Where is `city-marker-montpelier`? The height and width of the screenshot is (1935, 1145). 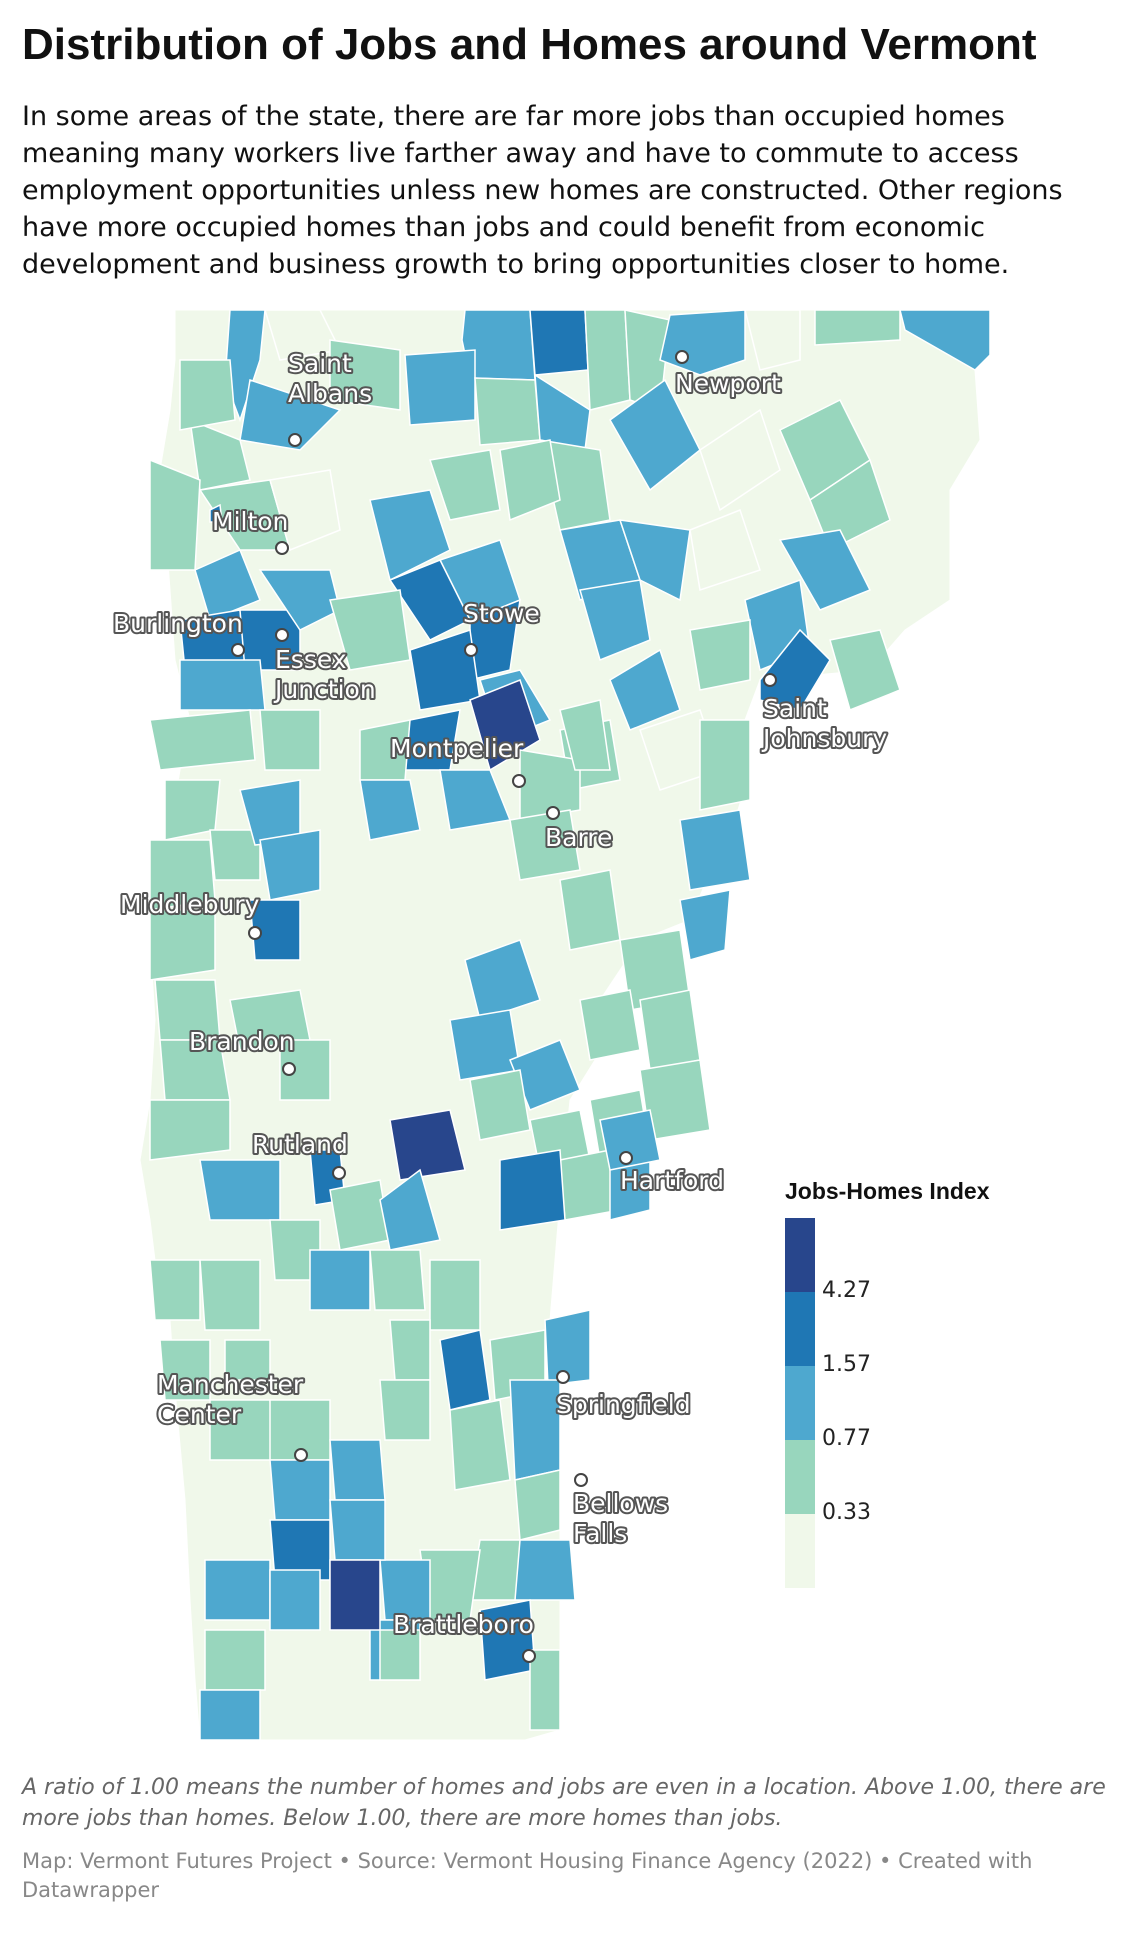
city-marker-montpelier is located at coordinates (519, 781).